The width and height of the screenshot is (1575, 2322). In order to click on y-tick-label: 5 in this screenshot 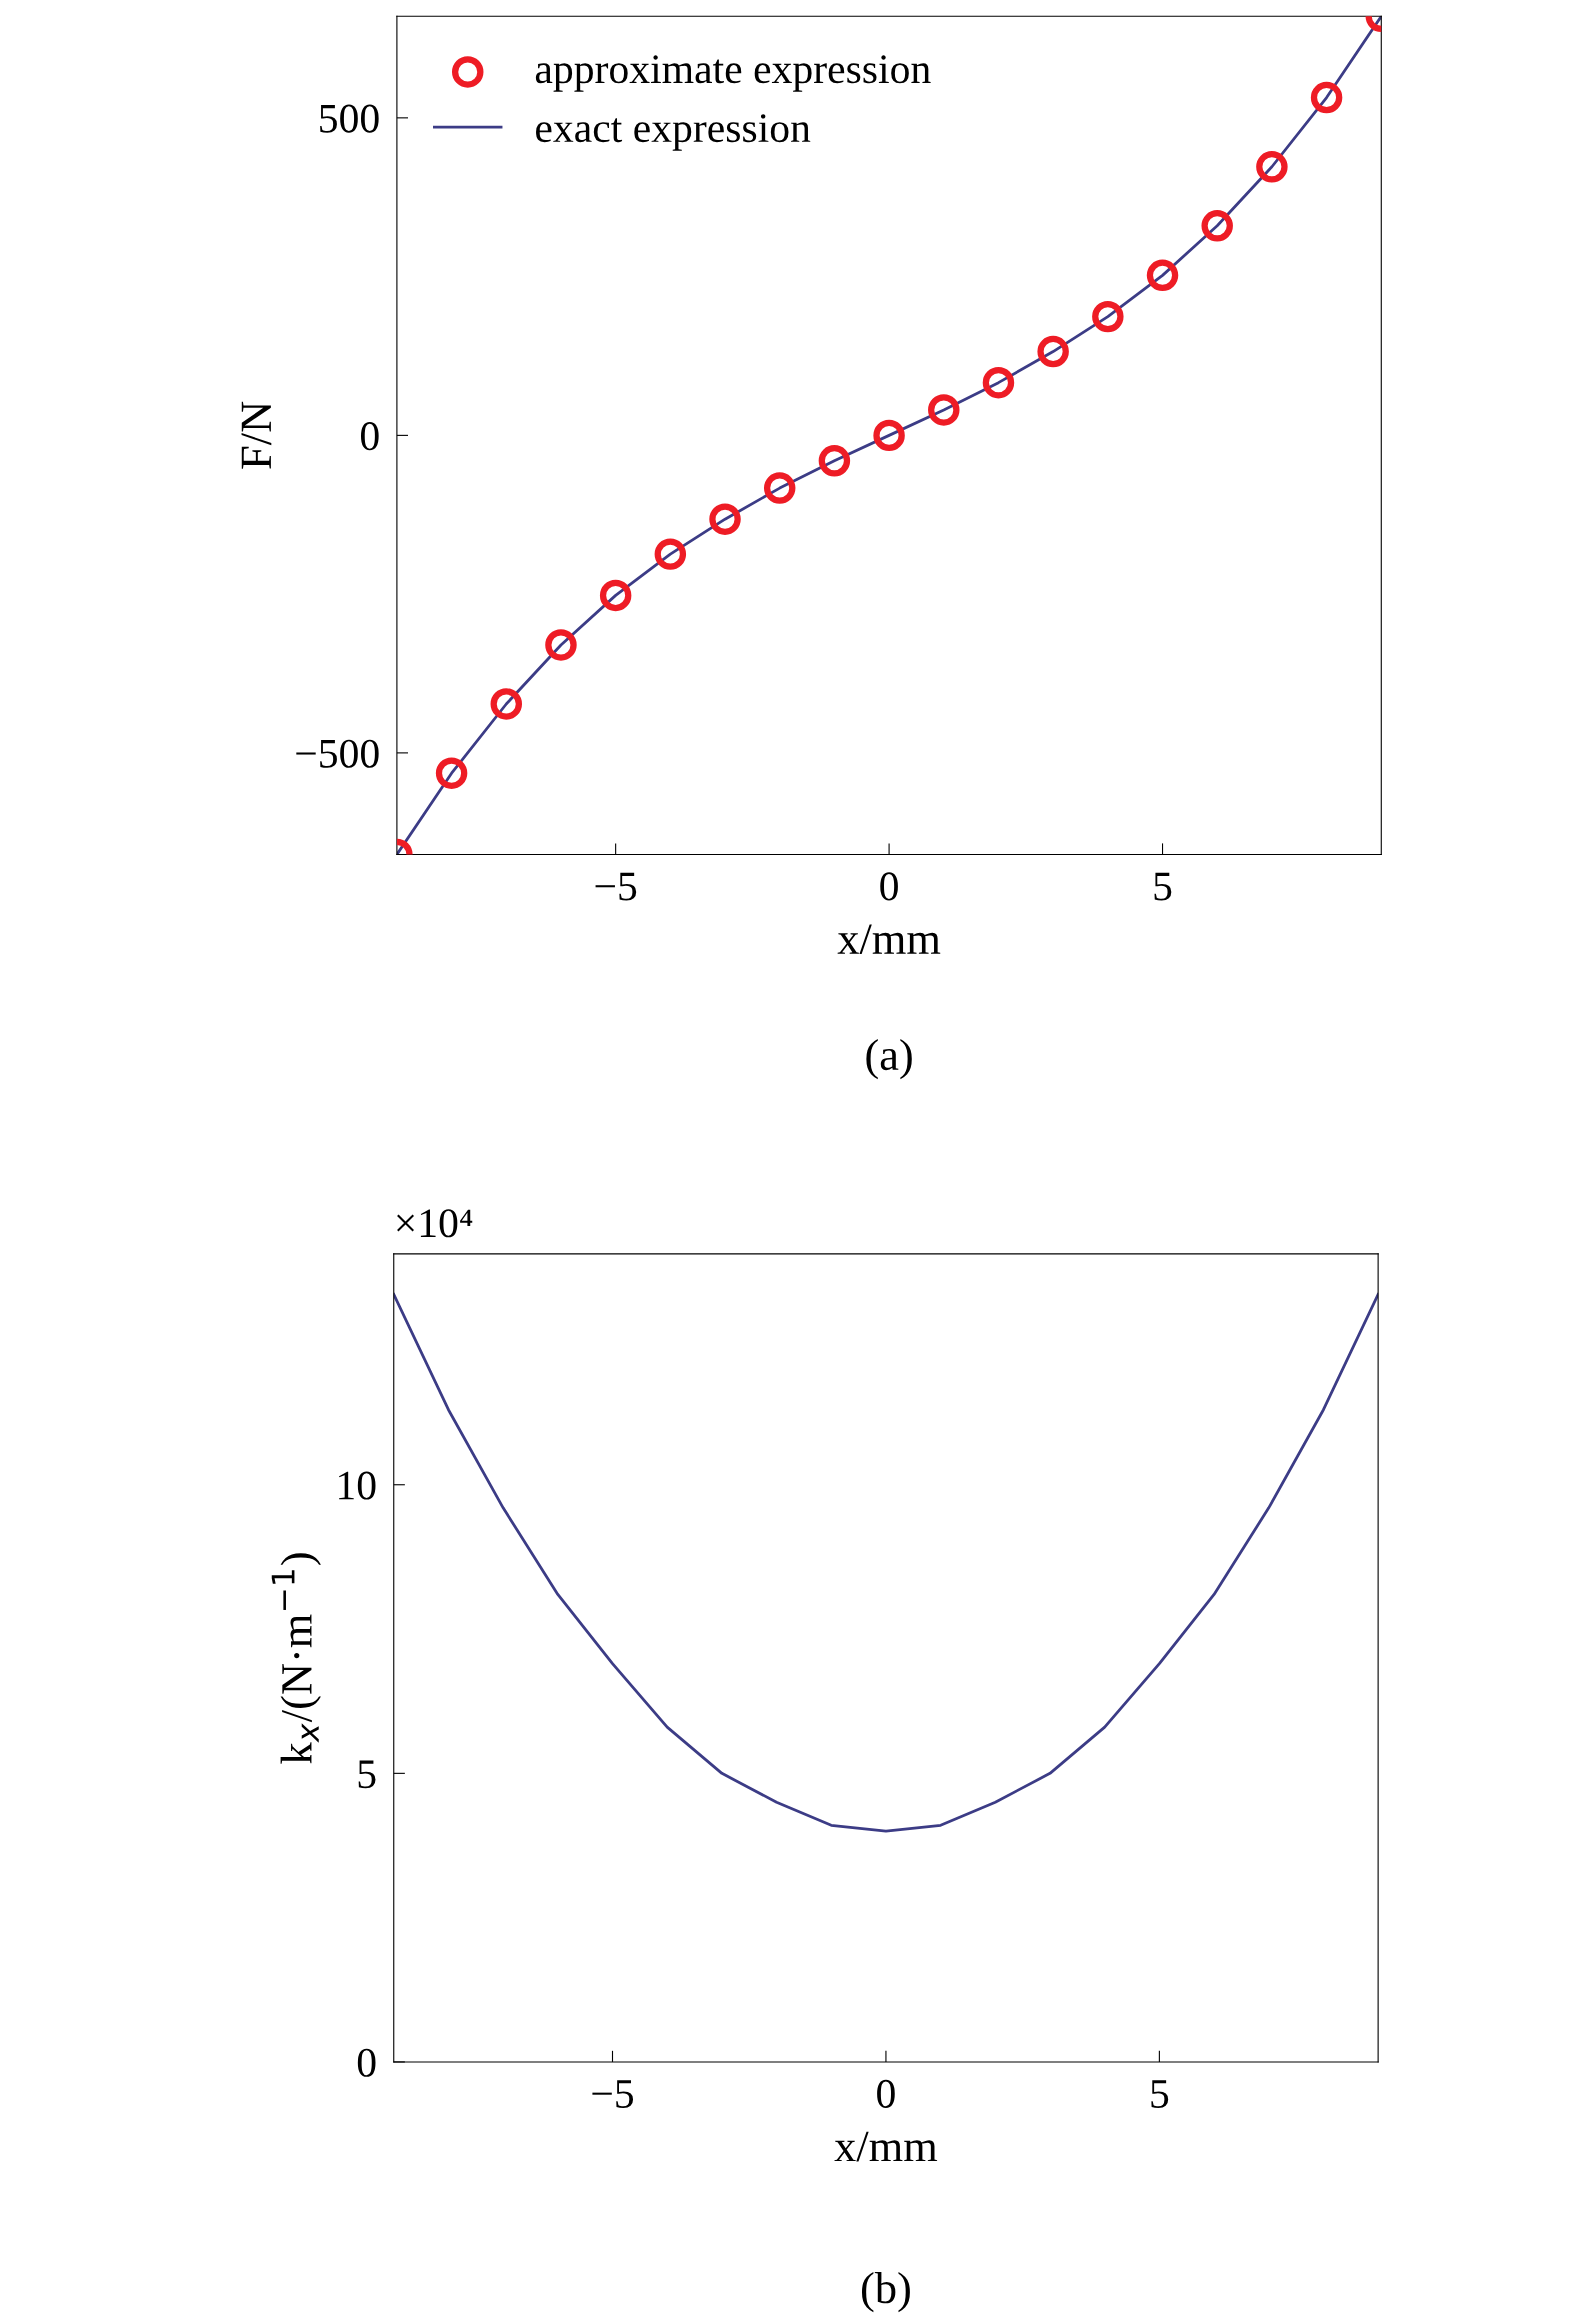, I will do `click(367, 1774)`.